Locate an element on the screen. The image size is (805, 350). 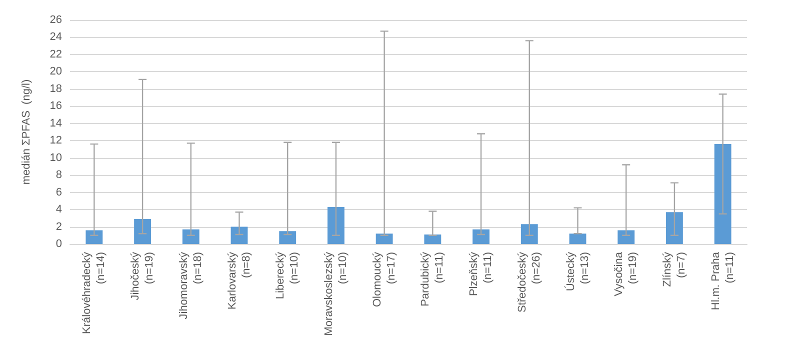
x-tick-label: Jihočeský (n=19) is located at coordinates (143, 276).